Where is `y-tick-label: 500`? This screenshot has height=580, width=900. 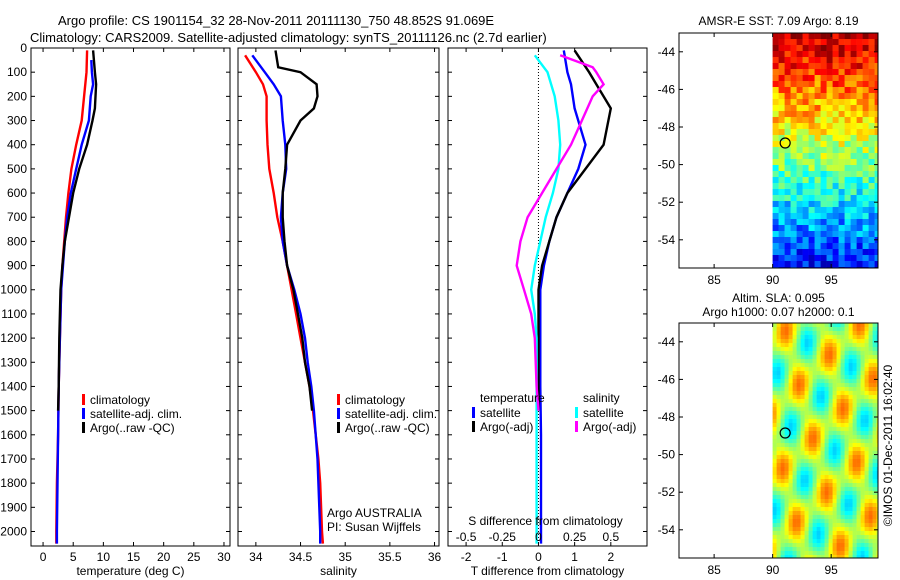 y-tick-label: 500 is located at coordinates (17, 169).